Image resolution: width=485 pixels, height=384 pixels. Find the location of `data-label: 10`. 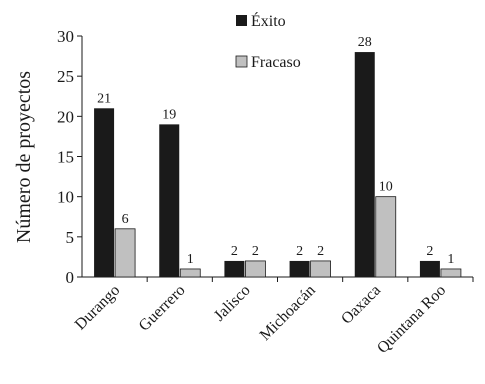

data-label: 10 is located at coordinates (386, 187).